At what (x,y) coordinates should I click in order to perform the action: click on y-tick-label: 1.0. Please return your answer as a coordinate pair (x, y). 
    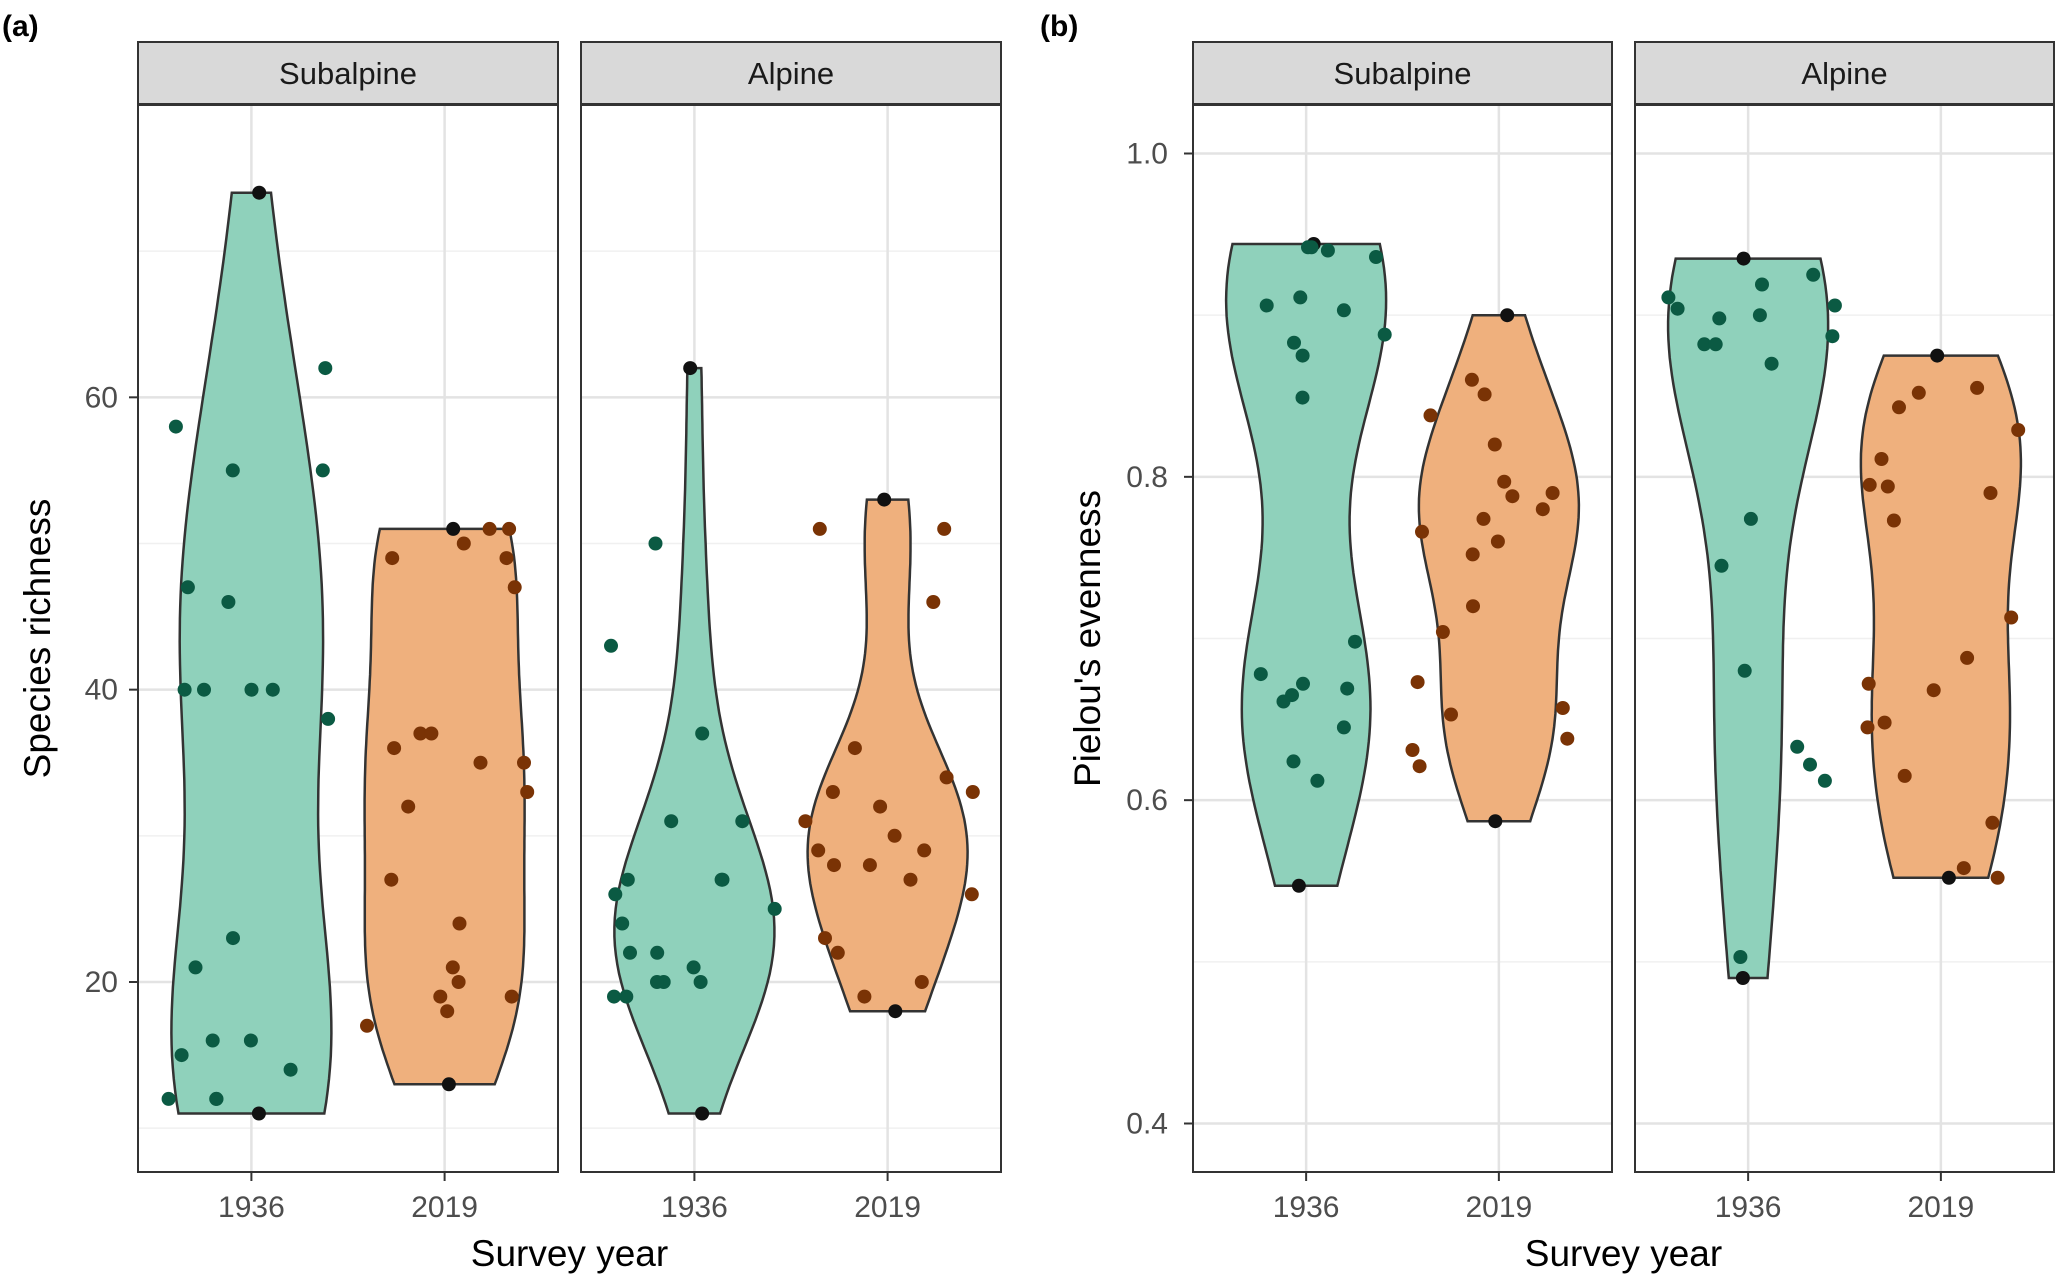
    Looking at the image, I should click on (1147, 154).